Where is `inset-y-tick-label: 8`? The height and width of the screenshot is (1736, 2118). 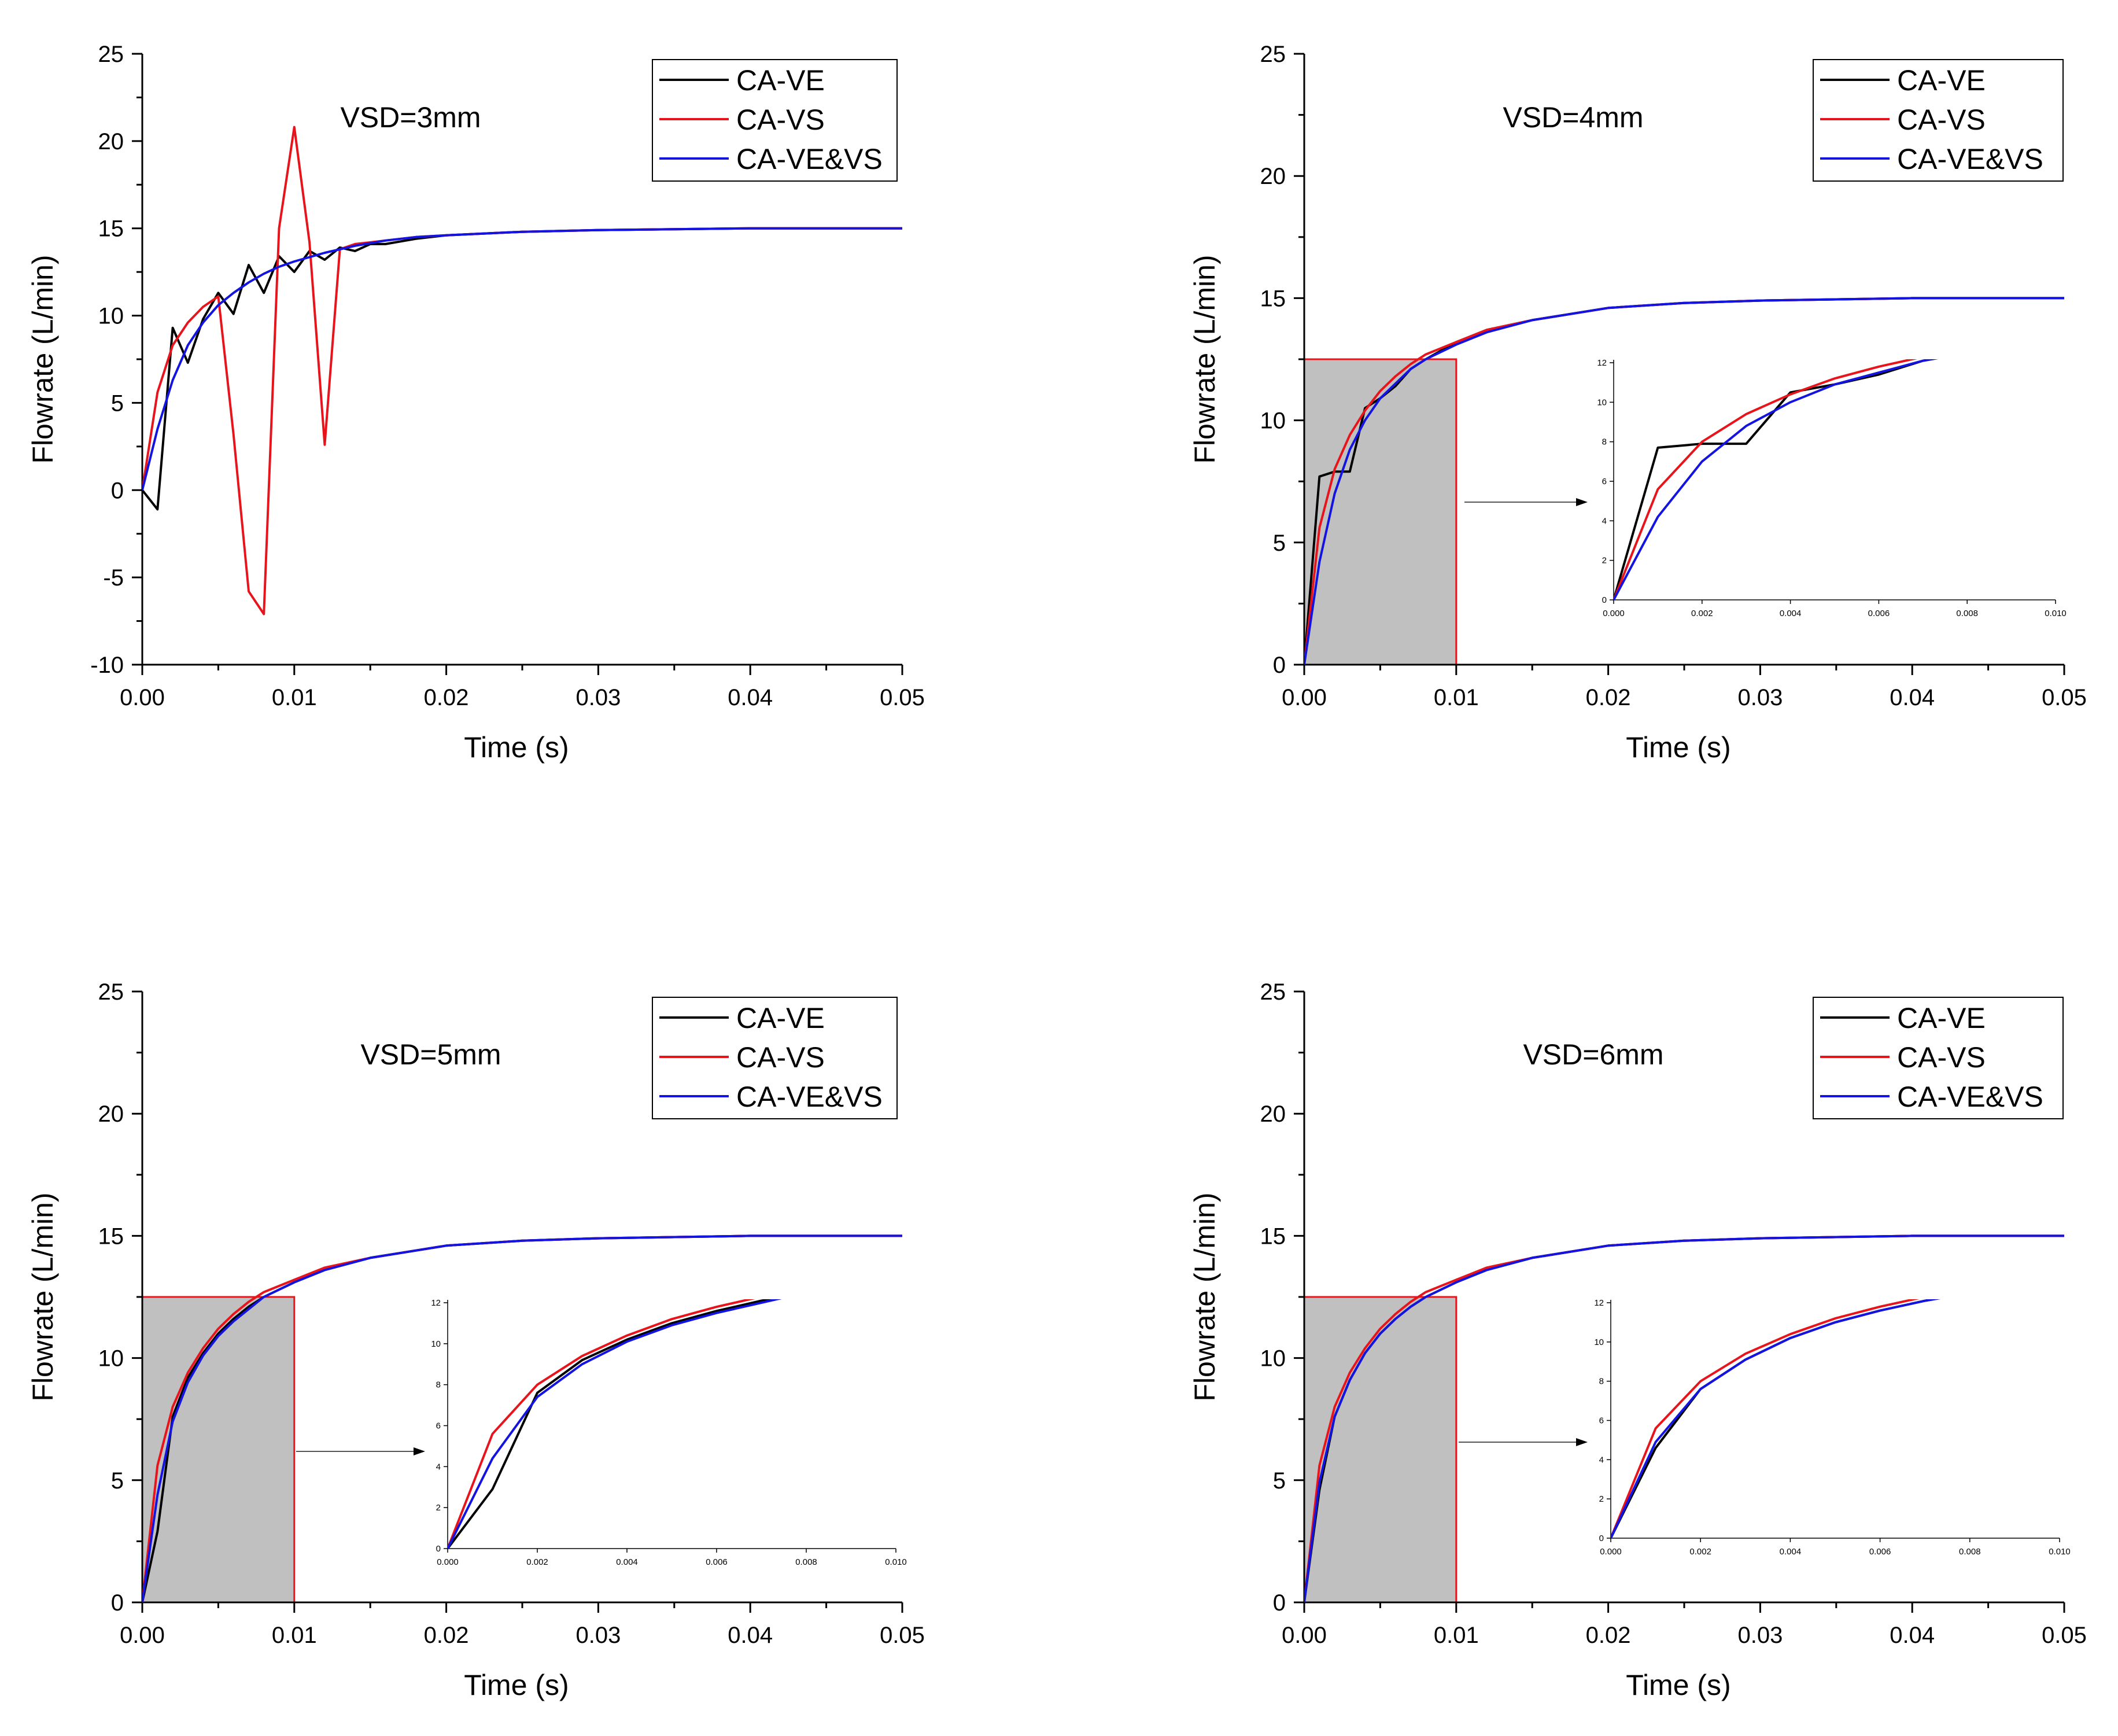 inset-y-tick-label: 8 is located at coordinates (438, 1385).